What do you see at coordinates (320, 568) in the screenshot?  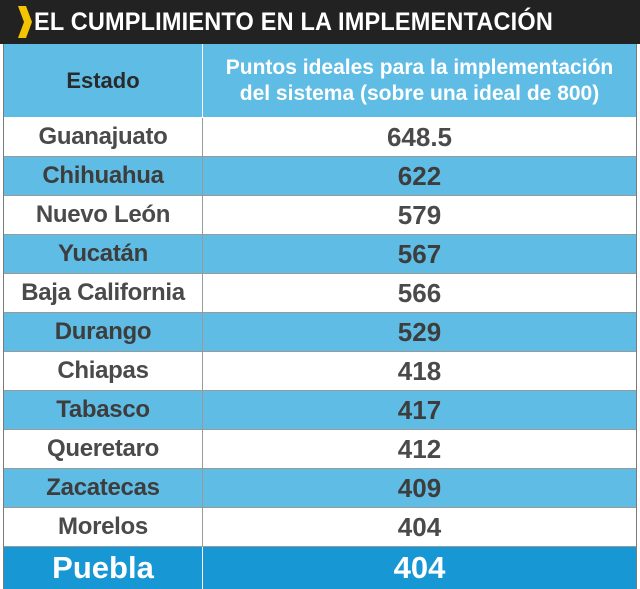 I see `table-row-highlight: Puebla 404` at bounding box center [320, 568].